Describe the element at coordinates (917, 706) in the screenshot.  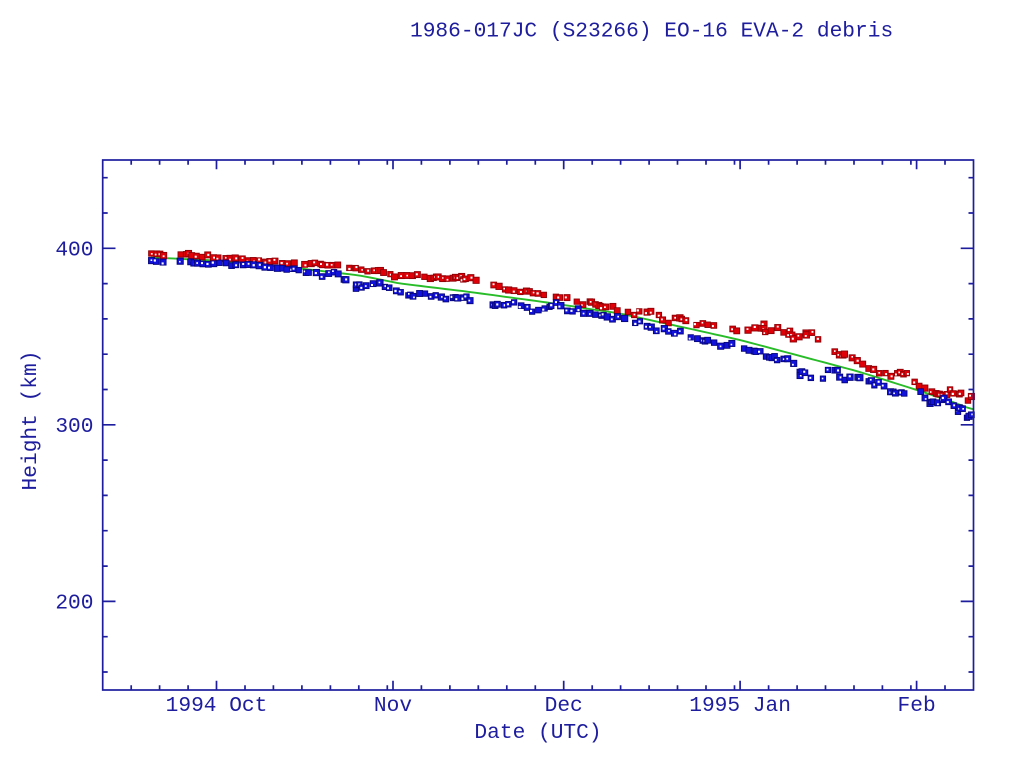
I see `svg-text: Feb` at that location.